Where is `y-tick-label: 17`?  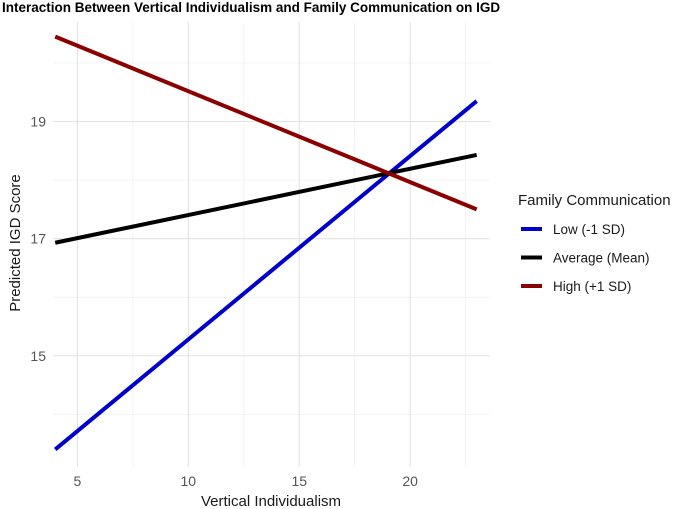
y-tick-label: 17 is located at coordinates (38, 239).